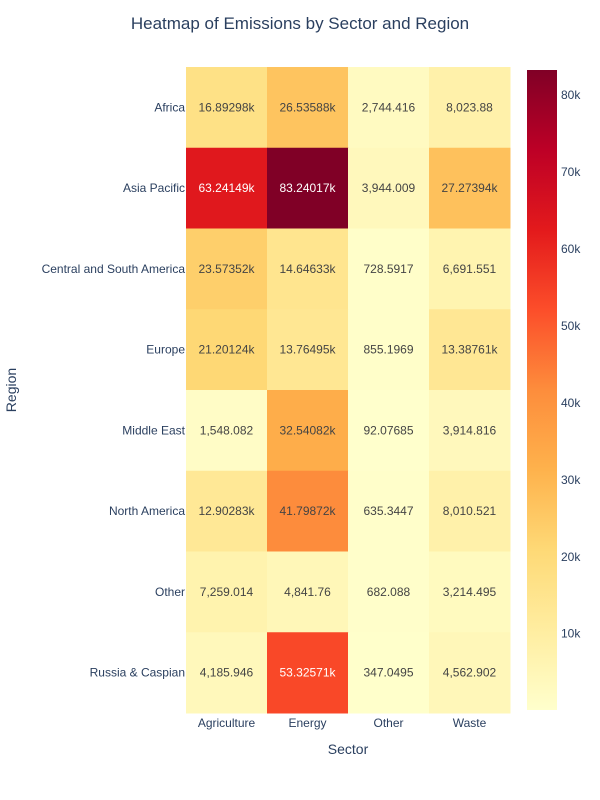 The image size is (600, 800). What do you see at coordinates (571, 95) in the screenshot?
I see `colorbar-tick-label: 80k` at bounding box center [571, 95].